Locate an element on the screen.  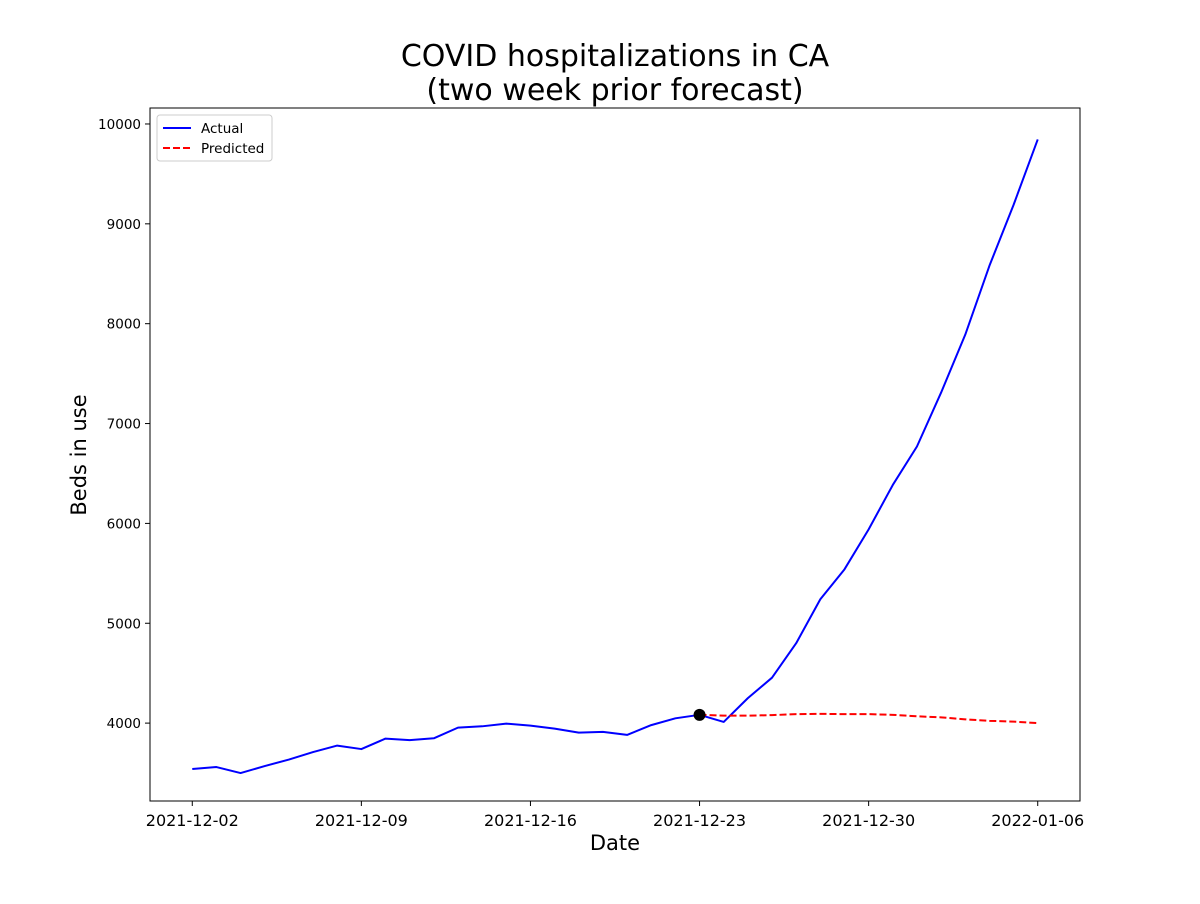
x-tick-label: 2021-12-02 is located at coordinates (192, 820).